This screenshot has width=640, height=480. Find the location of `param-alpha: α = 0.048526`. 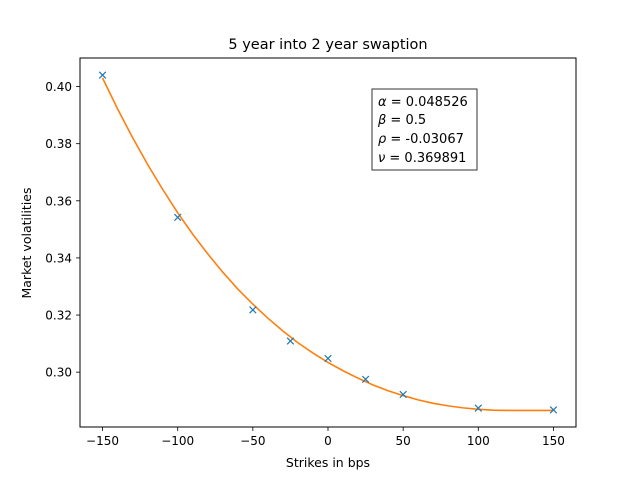

param-alpha: α = 0.048526 is located at coordinates (423, 102).